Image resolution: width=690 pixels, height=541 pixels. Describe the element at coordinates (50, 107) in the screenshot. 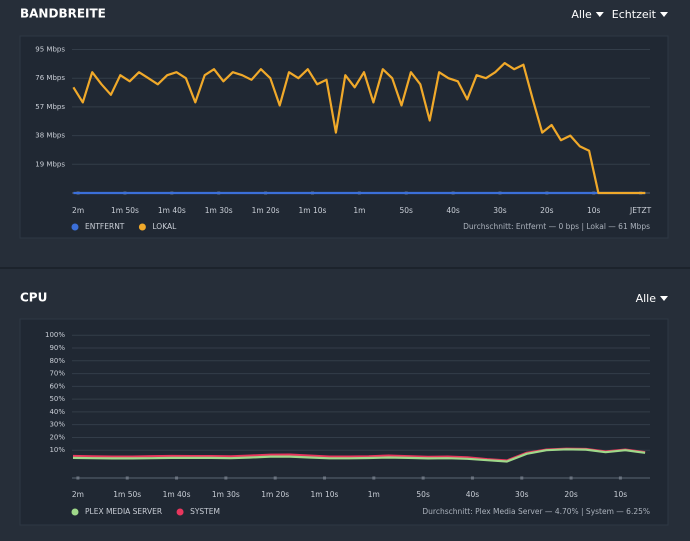

I see `y-tick-label: 57 Mbps` at that location.